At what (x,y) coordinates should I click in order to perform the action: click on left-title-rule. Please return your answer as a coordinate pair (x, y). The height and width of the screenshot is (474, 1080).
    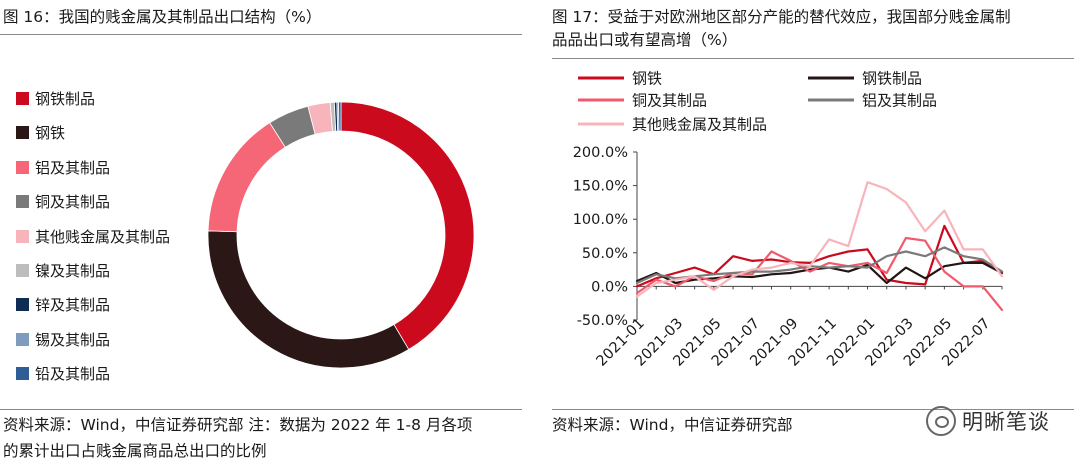
    Looking at the image, I should click on (261, 34).